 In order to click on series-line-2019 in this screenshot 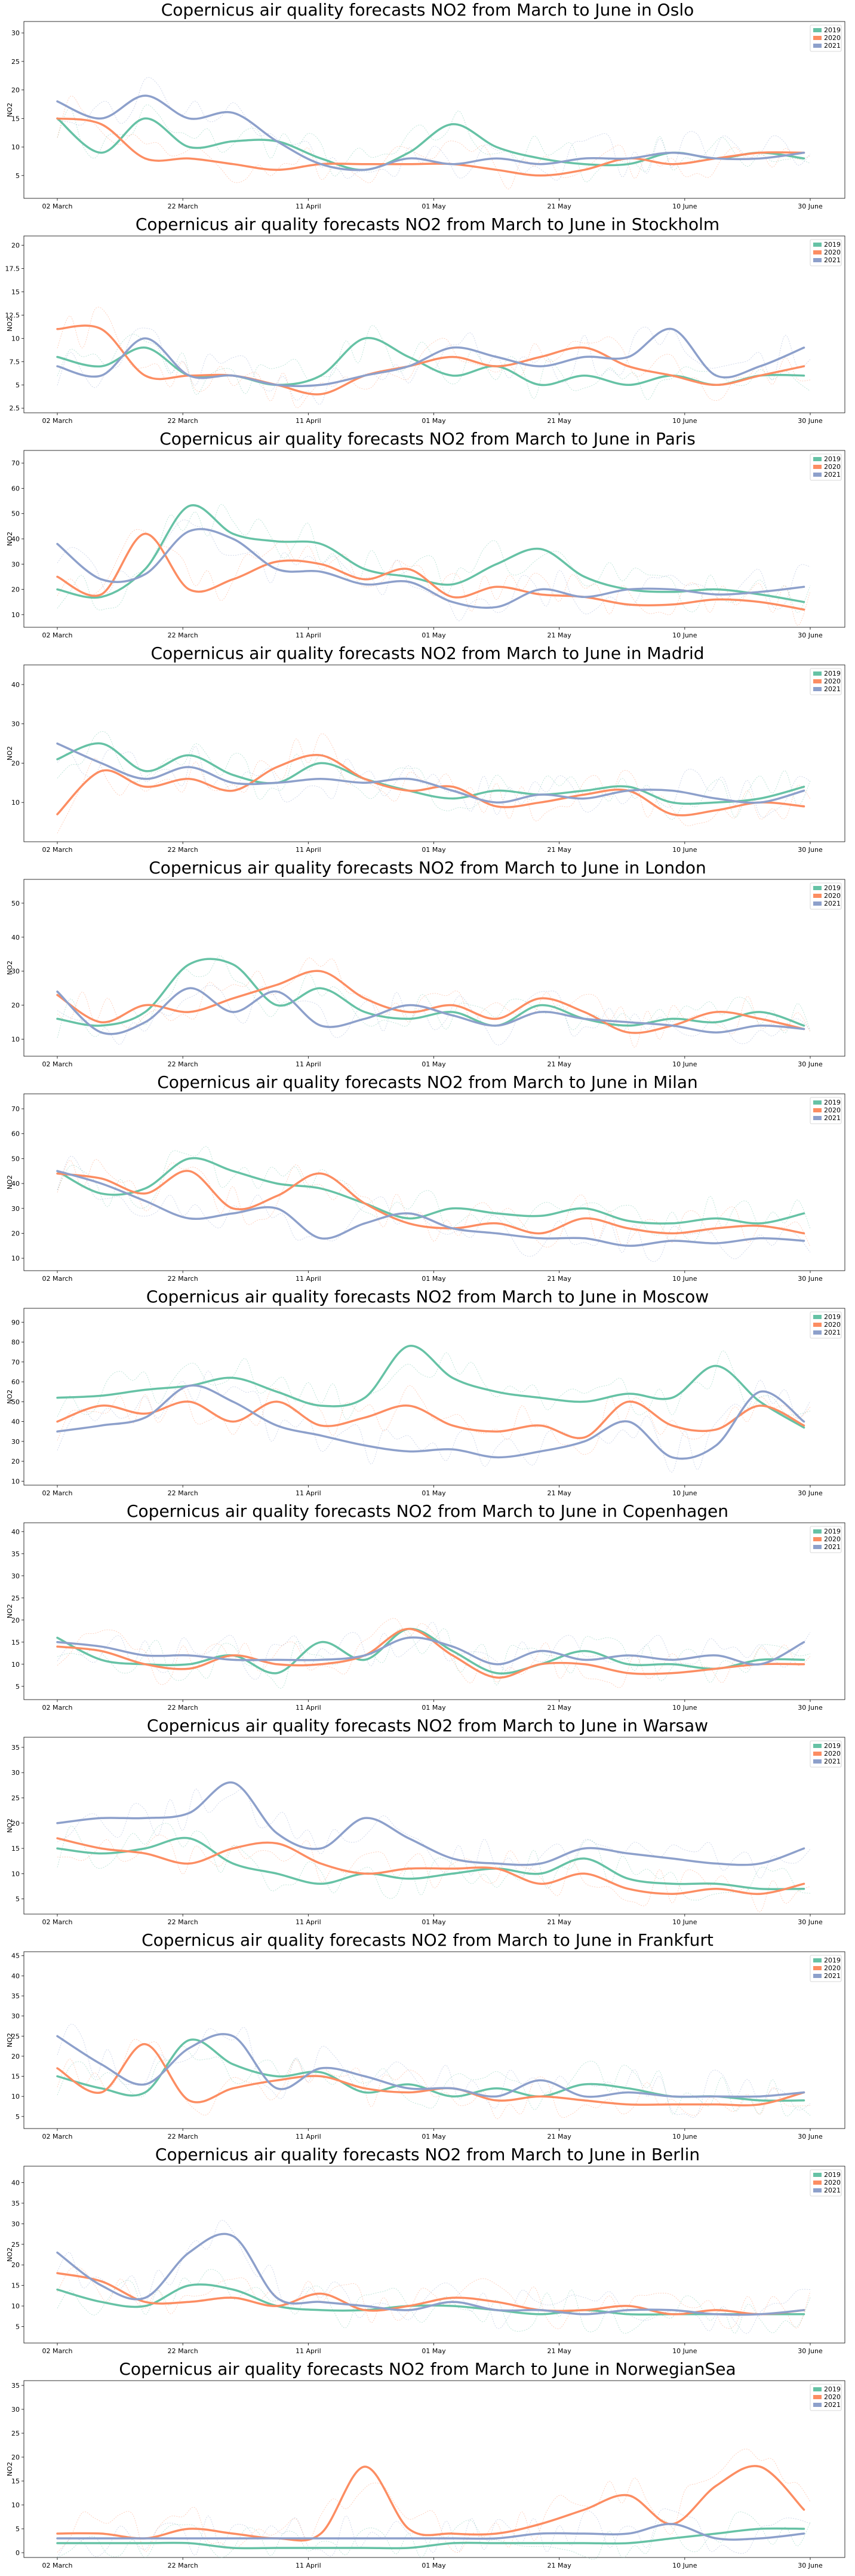, I will do `click(430, 1191)`.